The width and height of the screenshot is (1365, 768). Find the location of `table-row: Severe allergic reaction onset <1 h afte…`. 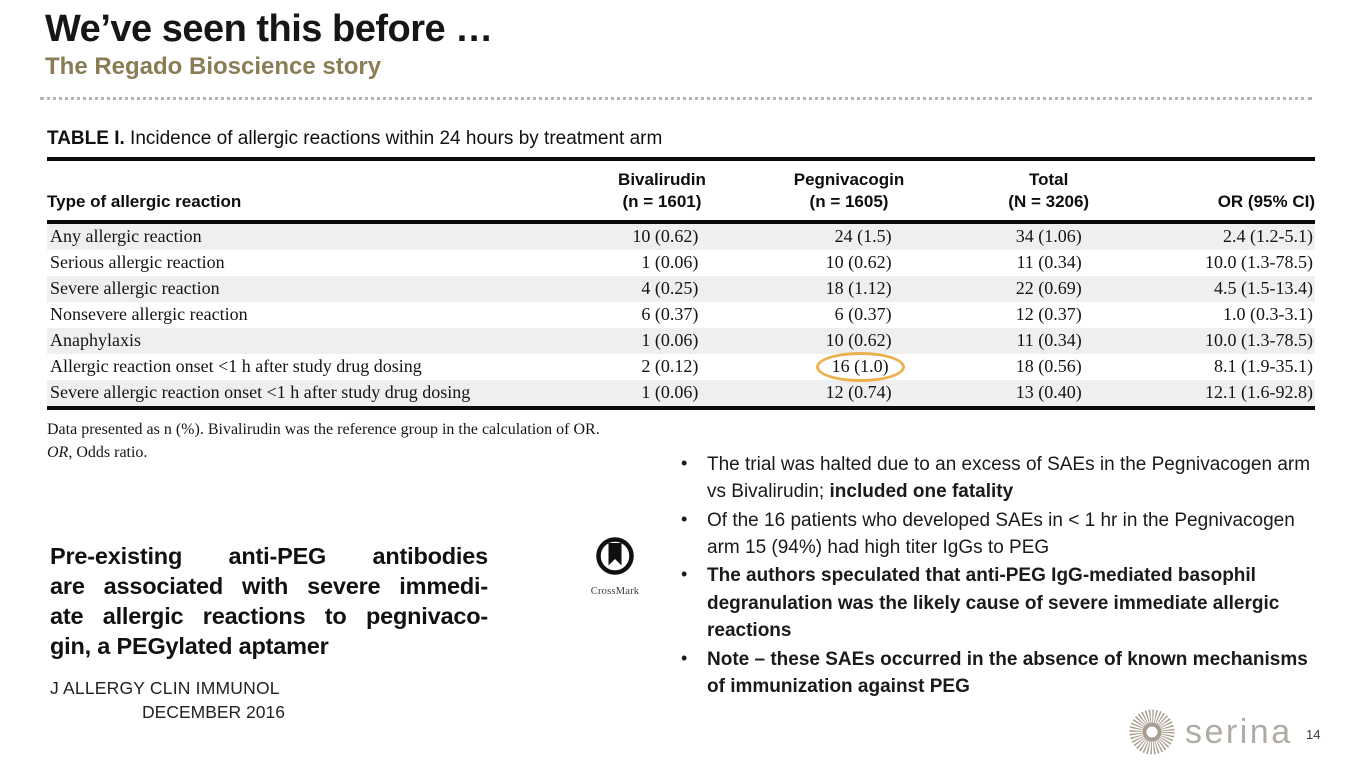

table-row: Severe allergic reaction onset <1 h afte… is located at coordinates (681, 395).